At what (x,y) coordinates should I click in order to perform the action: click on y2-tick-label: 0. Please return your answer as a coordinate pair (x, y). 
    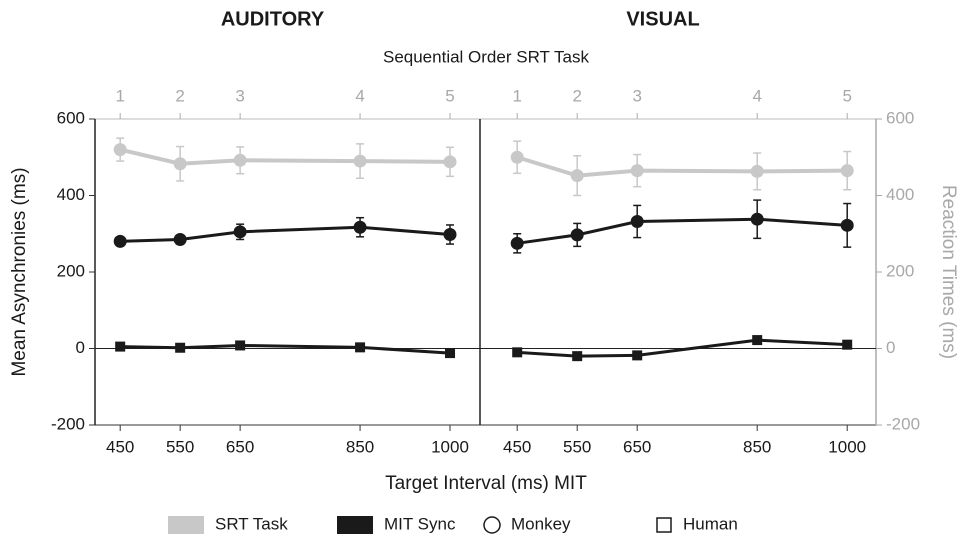
    Looking at the image, I should click on (890, 347).